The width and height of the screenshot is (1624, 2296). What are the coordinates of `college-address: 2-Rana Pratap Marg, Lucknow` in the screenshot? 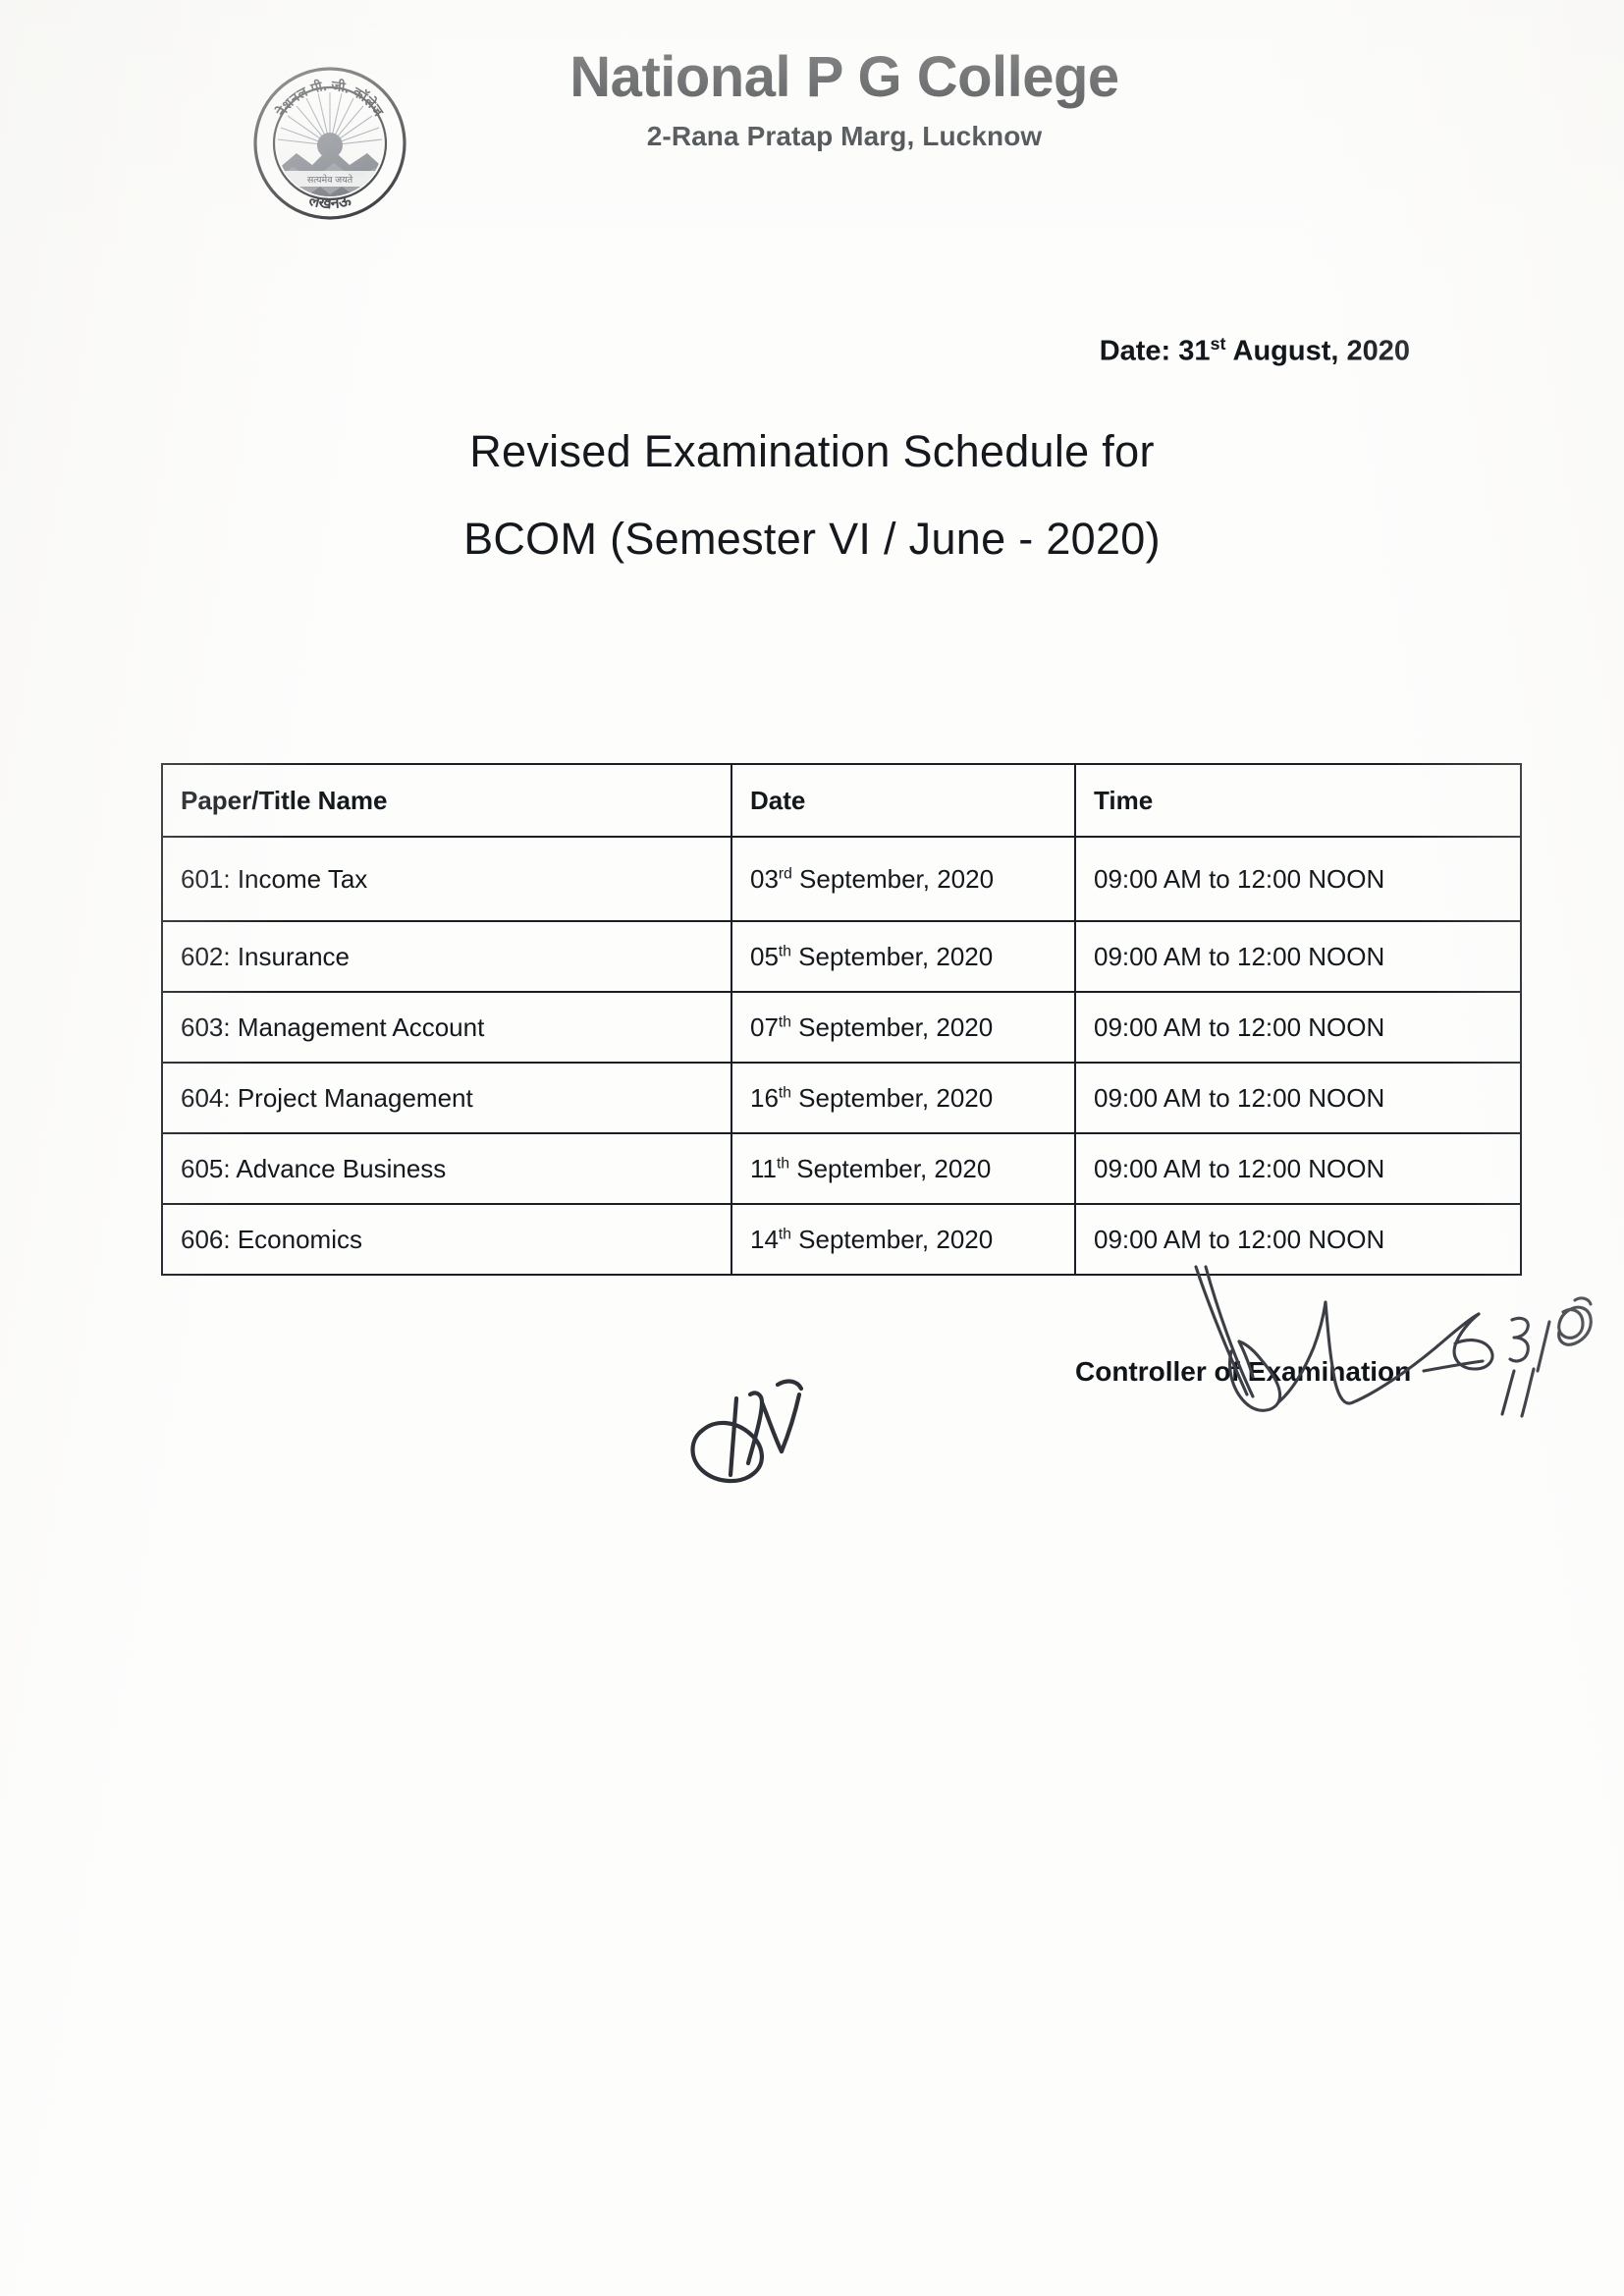 It's located at (844, 135).